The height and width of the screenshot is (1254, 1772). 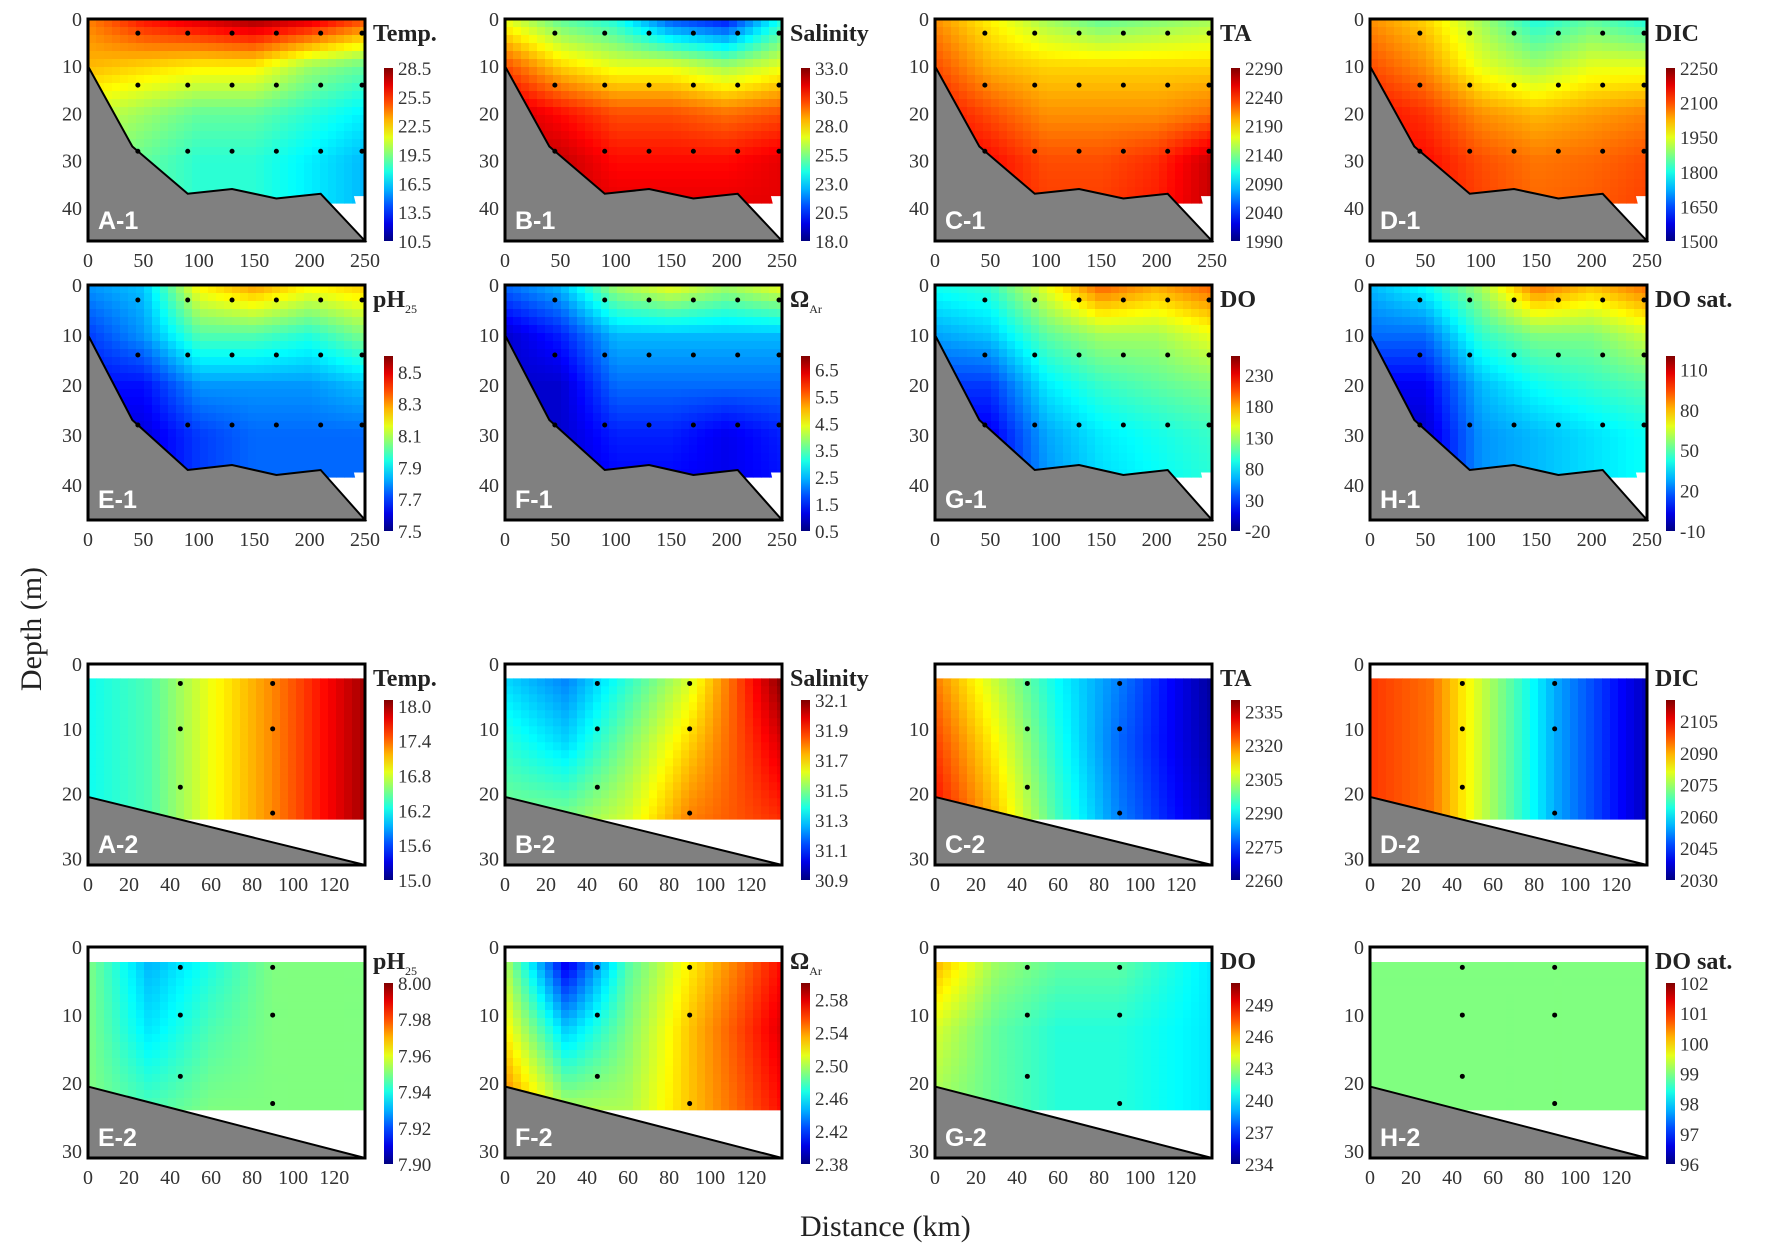 What do you see at coordinates (414, 156) in the screenshot?
I see `colorbar-tick-label: 19.5` at bounding box center [414, 156].